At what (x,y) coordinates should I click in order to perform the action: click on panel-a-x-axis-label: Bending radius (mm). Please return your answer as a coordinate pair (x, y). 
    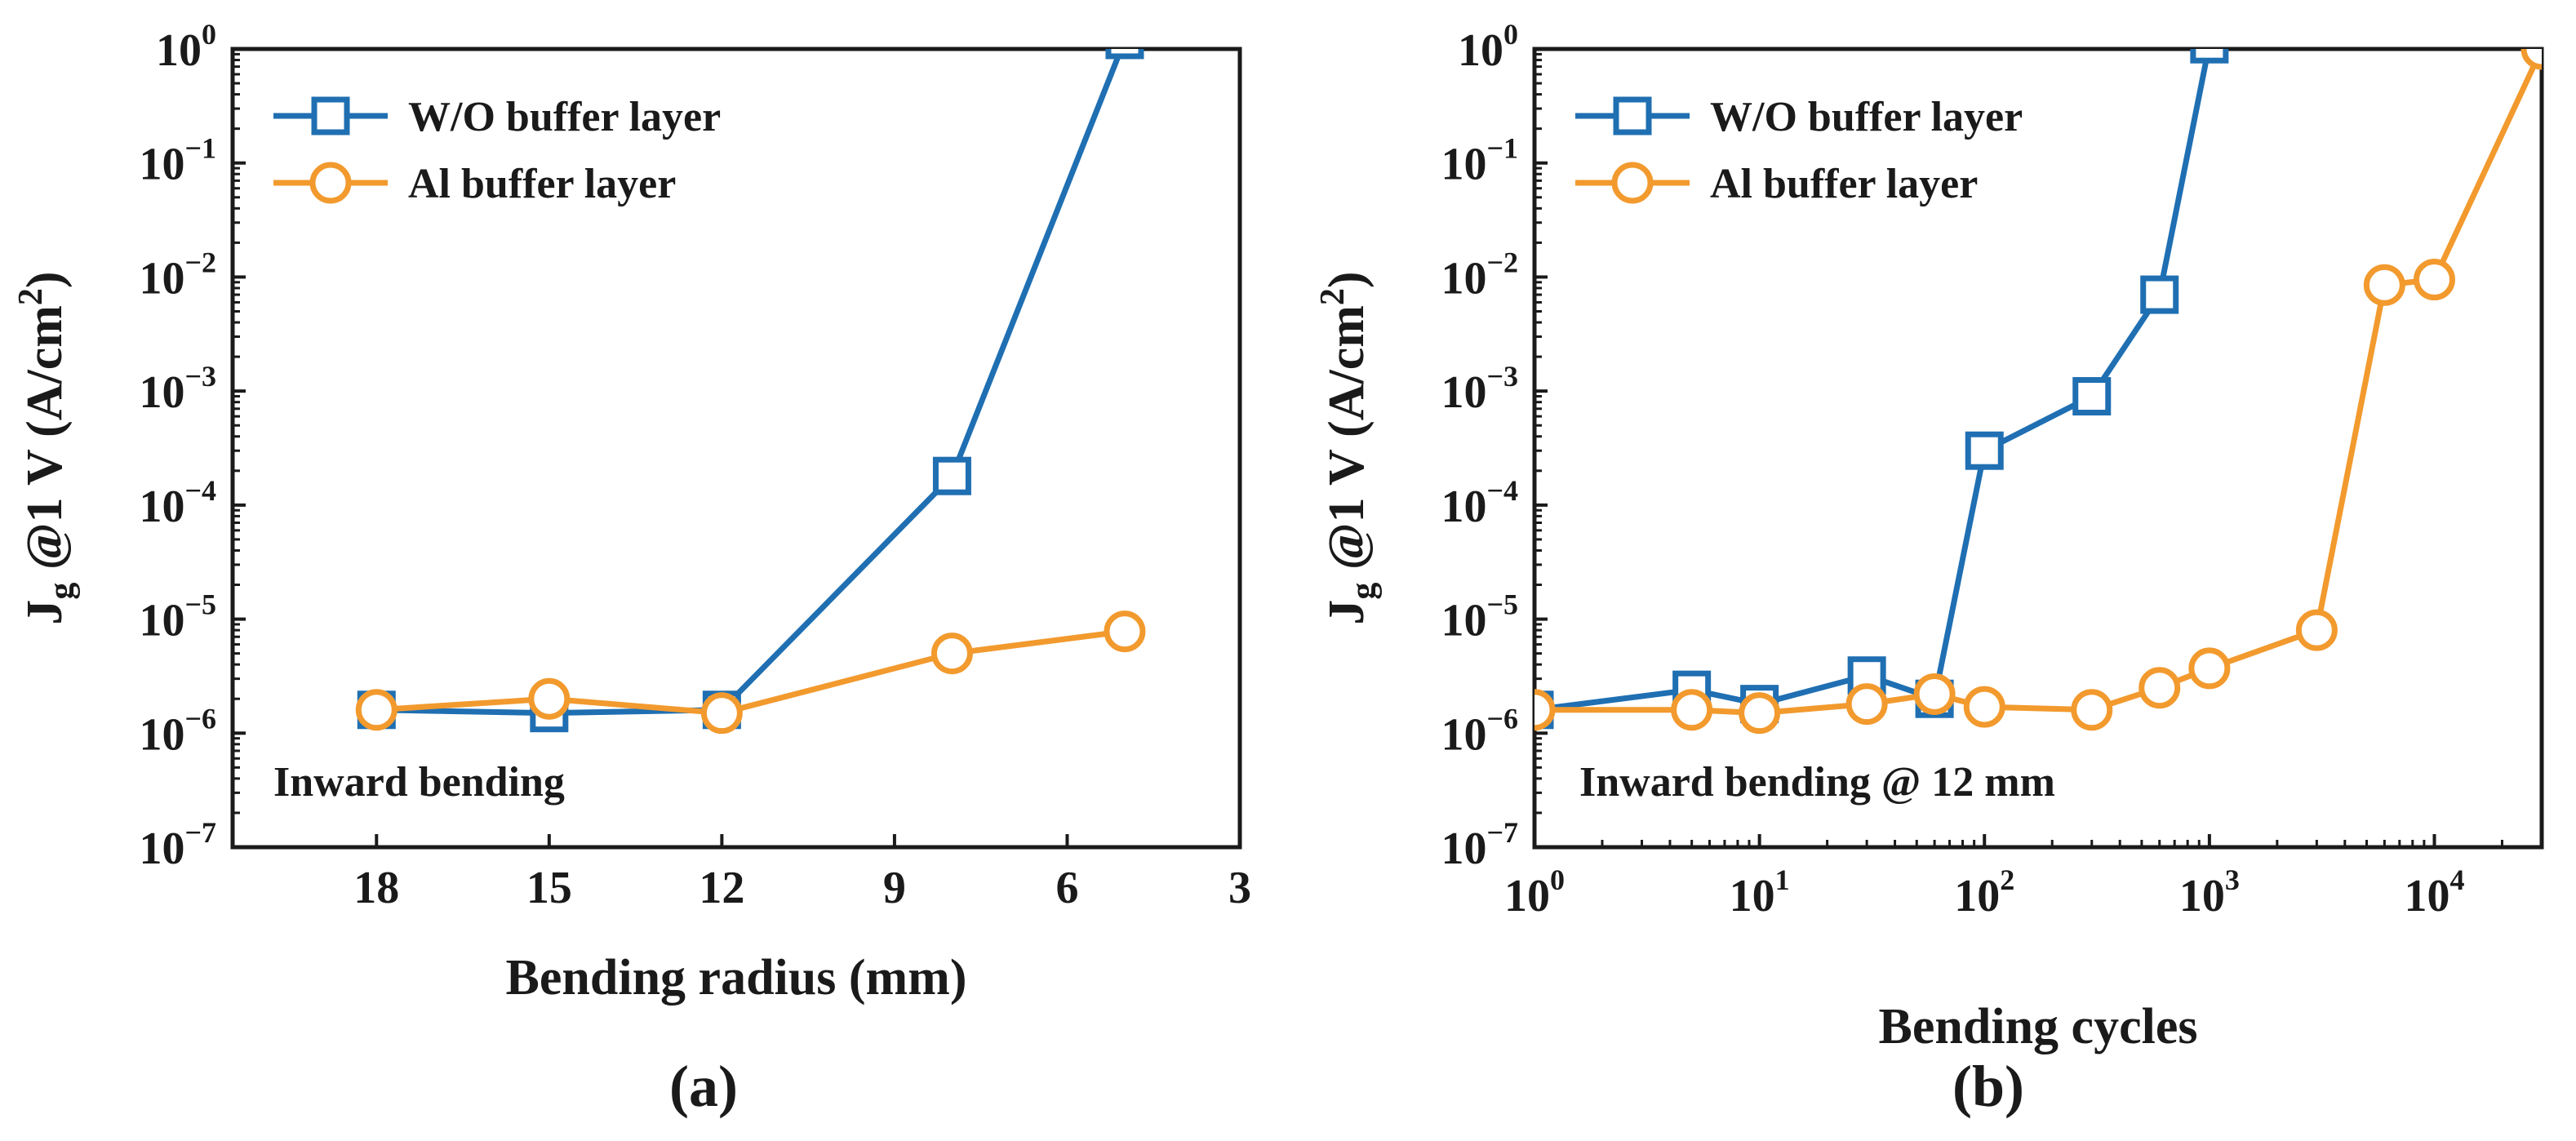
    Looking at the image, I should click on (736, 978).